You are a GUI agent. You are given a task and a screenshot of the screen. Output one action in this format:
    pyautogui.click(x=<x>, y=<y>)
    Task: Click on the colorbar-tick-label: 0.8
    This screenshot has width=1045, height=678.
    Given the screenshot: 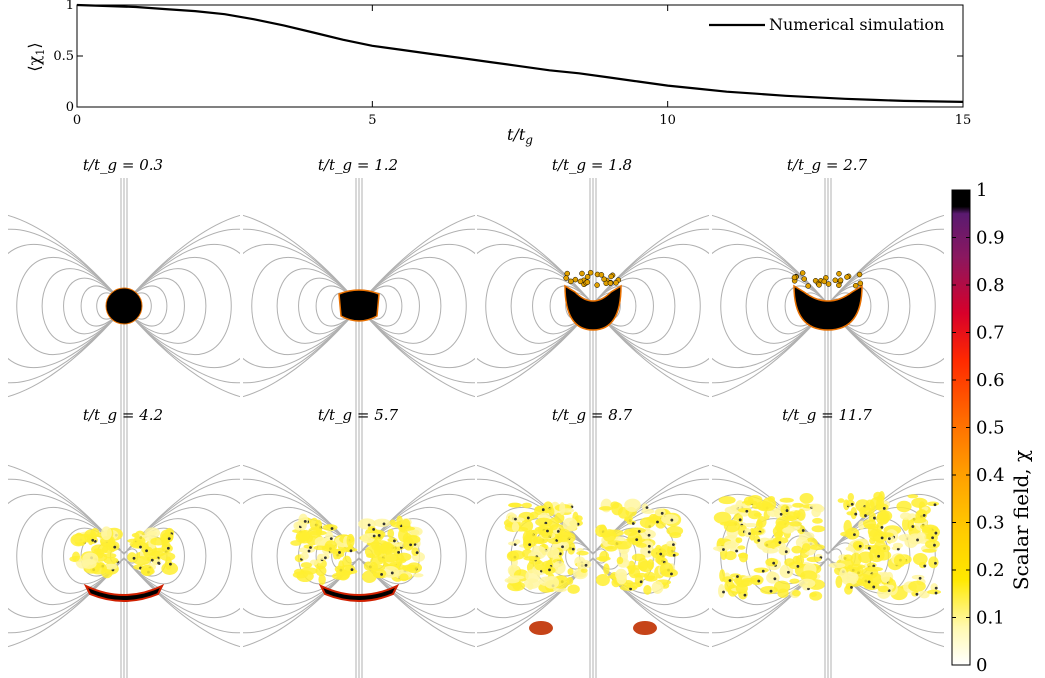 What is the action you would take?
    pyautogui.click(x=990, y=285)
    